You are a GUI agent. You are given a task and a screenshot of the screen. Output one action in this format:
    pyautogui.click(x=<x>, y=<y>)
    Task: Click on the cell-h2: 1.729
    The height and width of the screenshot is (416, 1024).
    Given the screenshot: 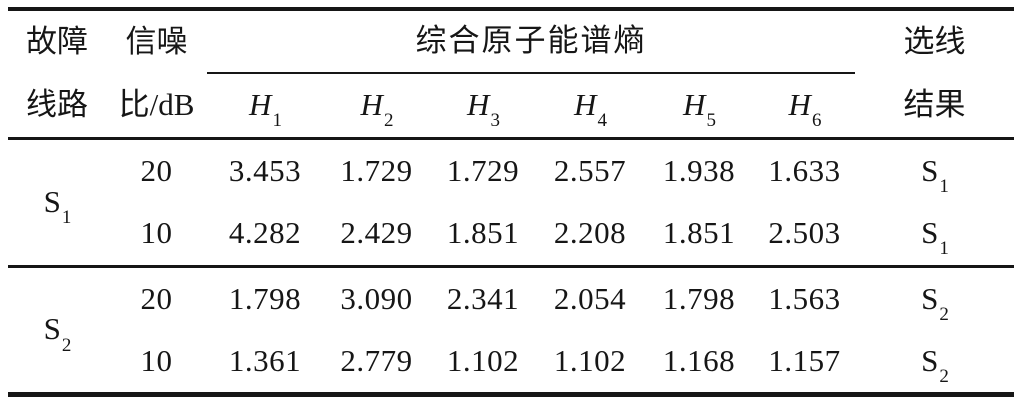 What is the action you would take?
    pyautogui.click(x=376, y=170)
    